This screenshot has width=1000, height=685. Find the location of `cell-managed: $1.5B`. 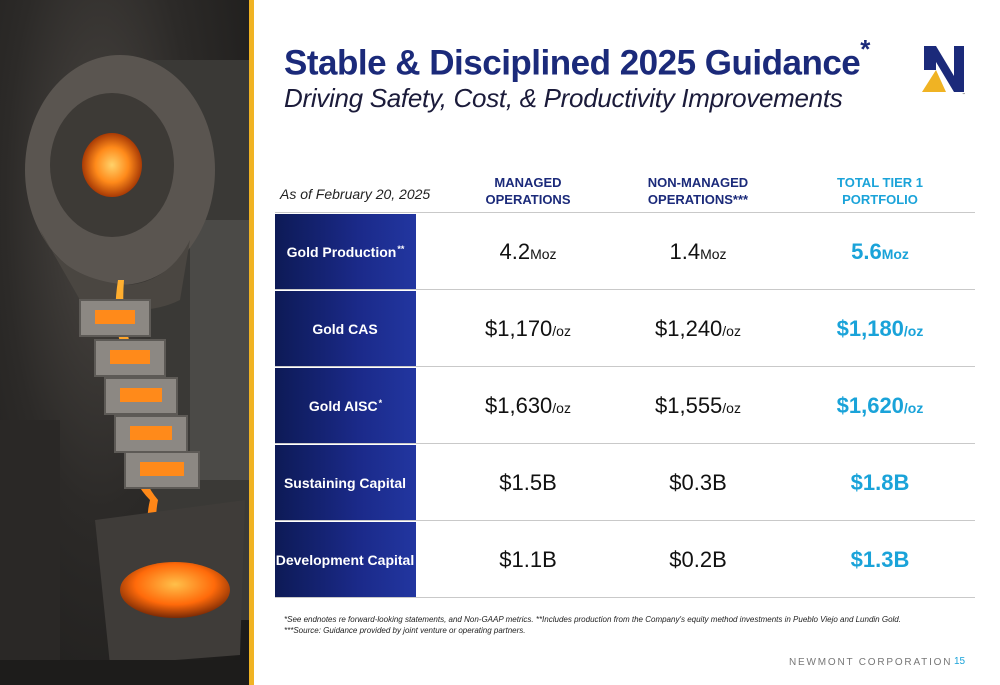

cell-managed: $1.5B is located at coordinates (528, 482).